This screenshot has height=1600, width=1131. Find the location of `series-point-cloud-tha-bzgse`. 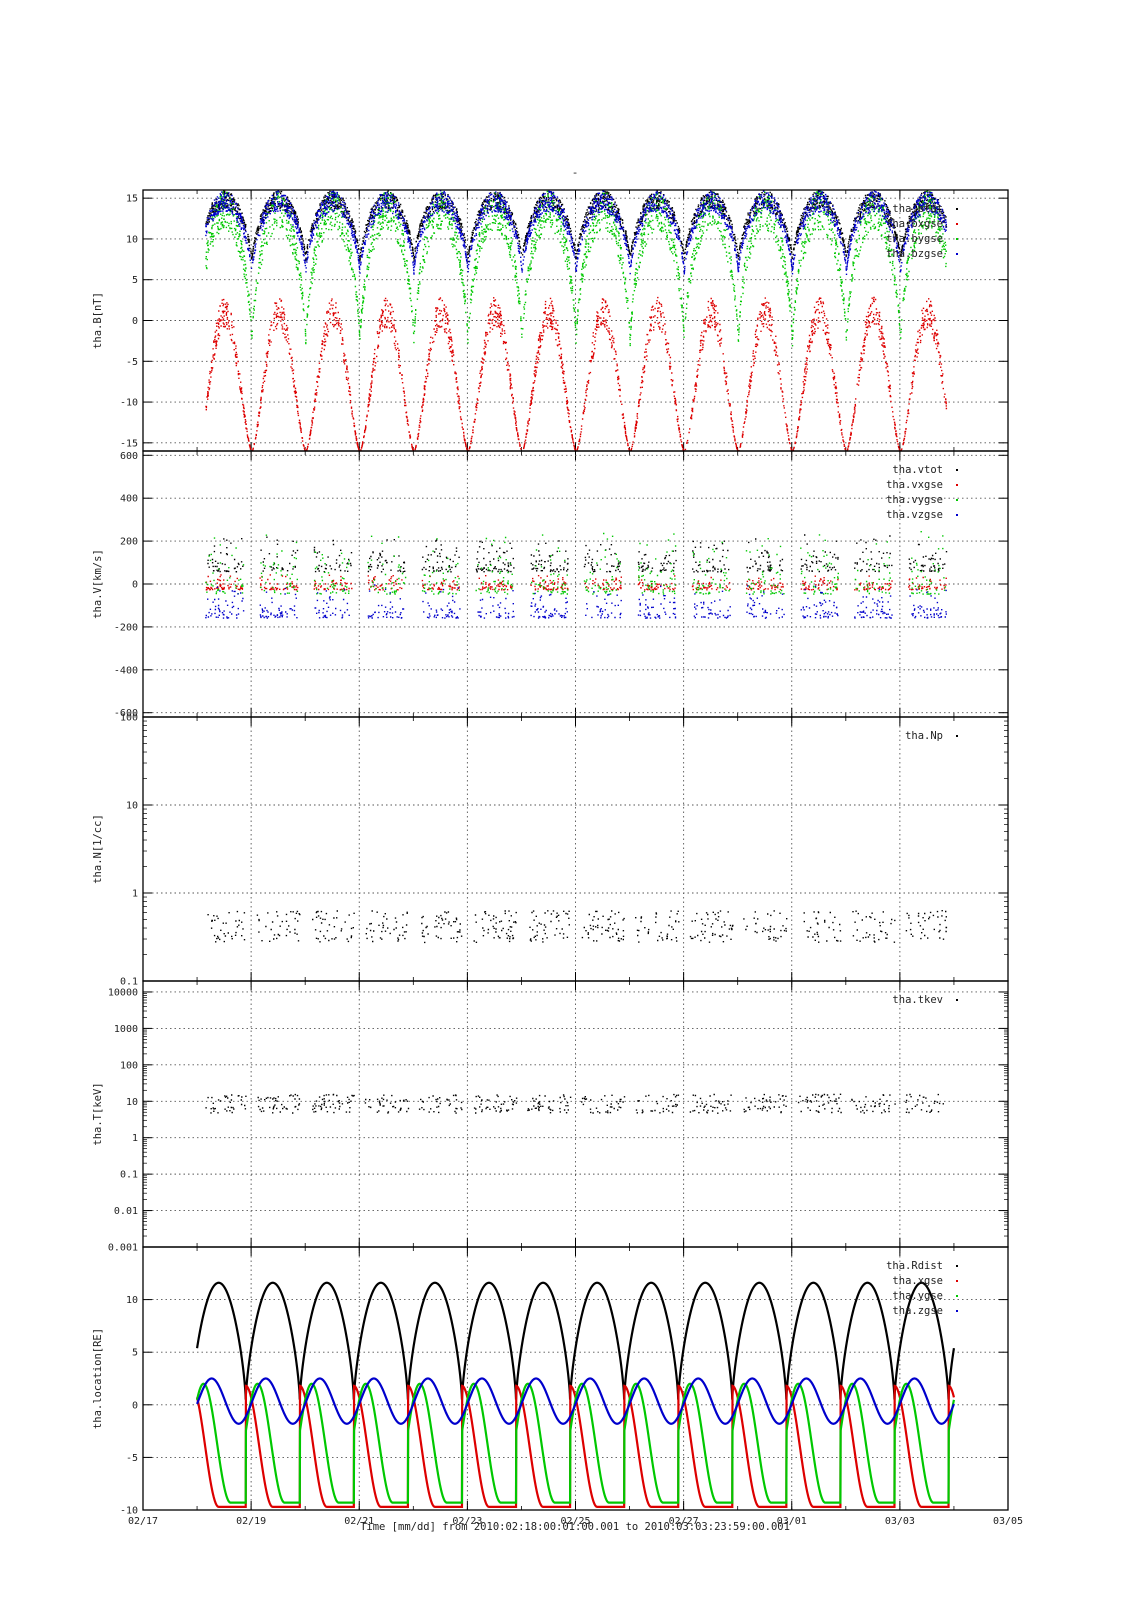

series-point-cloud-tha-bzgse is located at coordinates (576, 232).